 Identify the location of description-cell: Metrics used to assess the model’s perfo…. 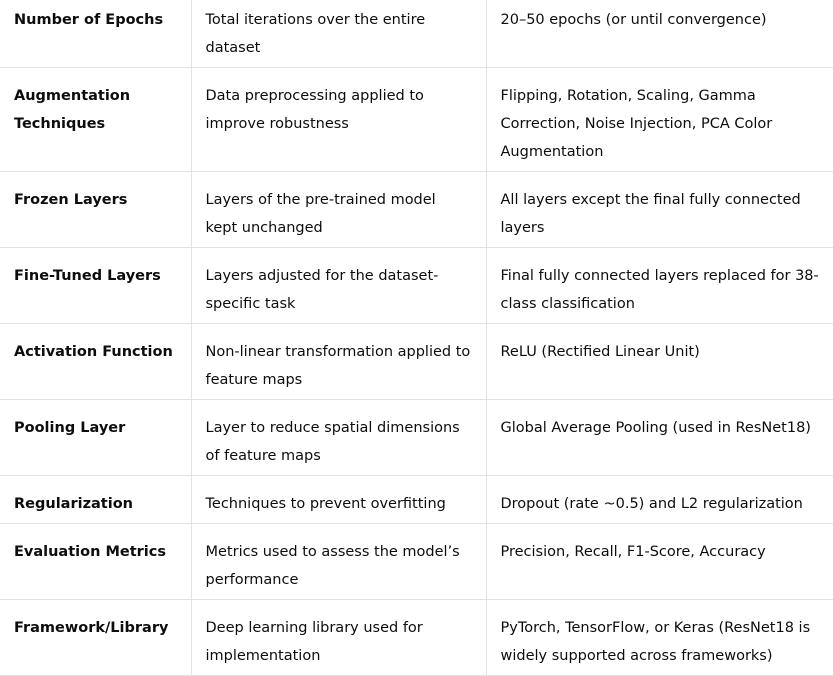
(338, 561).